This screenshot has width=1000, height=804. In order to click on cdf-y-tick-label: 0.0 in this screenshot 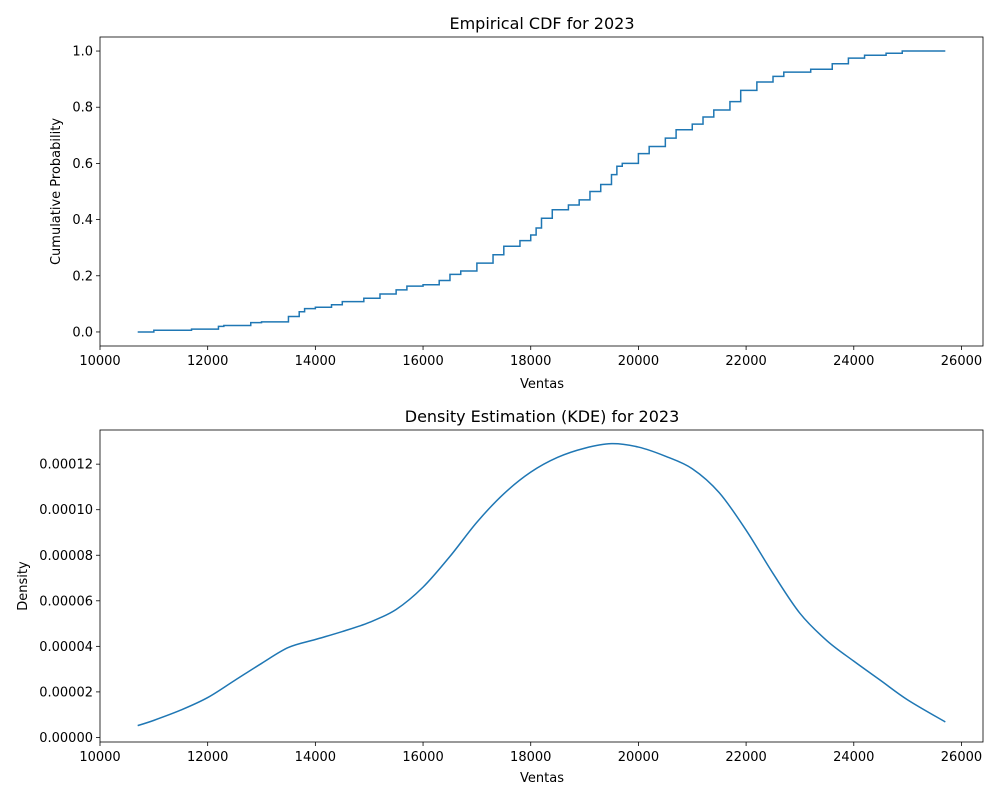, I will do `click(82, 332)`.